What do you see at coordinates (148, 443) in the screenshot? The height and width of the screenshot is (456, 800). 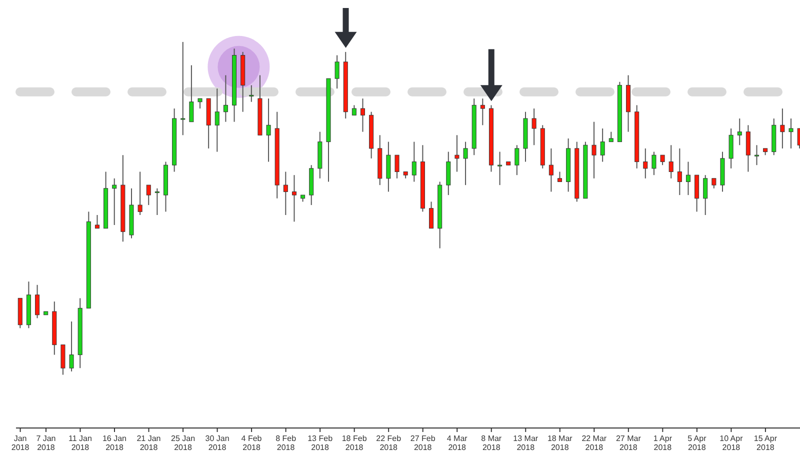 I see `x-tick-label: 21 Jan 2018` at bounding box center [148, 443].